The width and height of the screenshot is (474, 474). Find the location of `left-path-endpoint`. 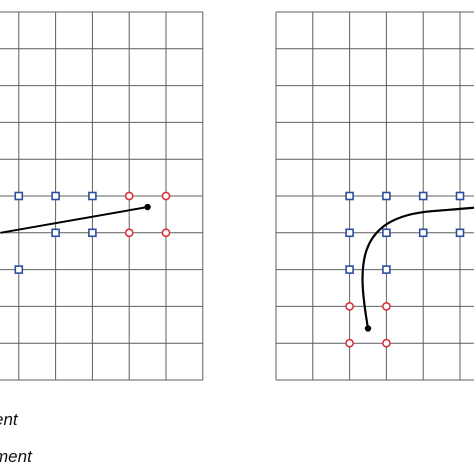

left-path-endpoint is located at coordinates (147, 207).